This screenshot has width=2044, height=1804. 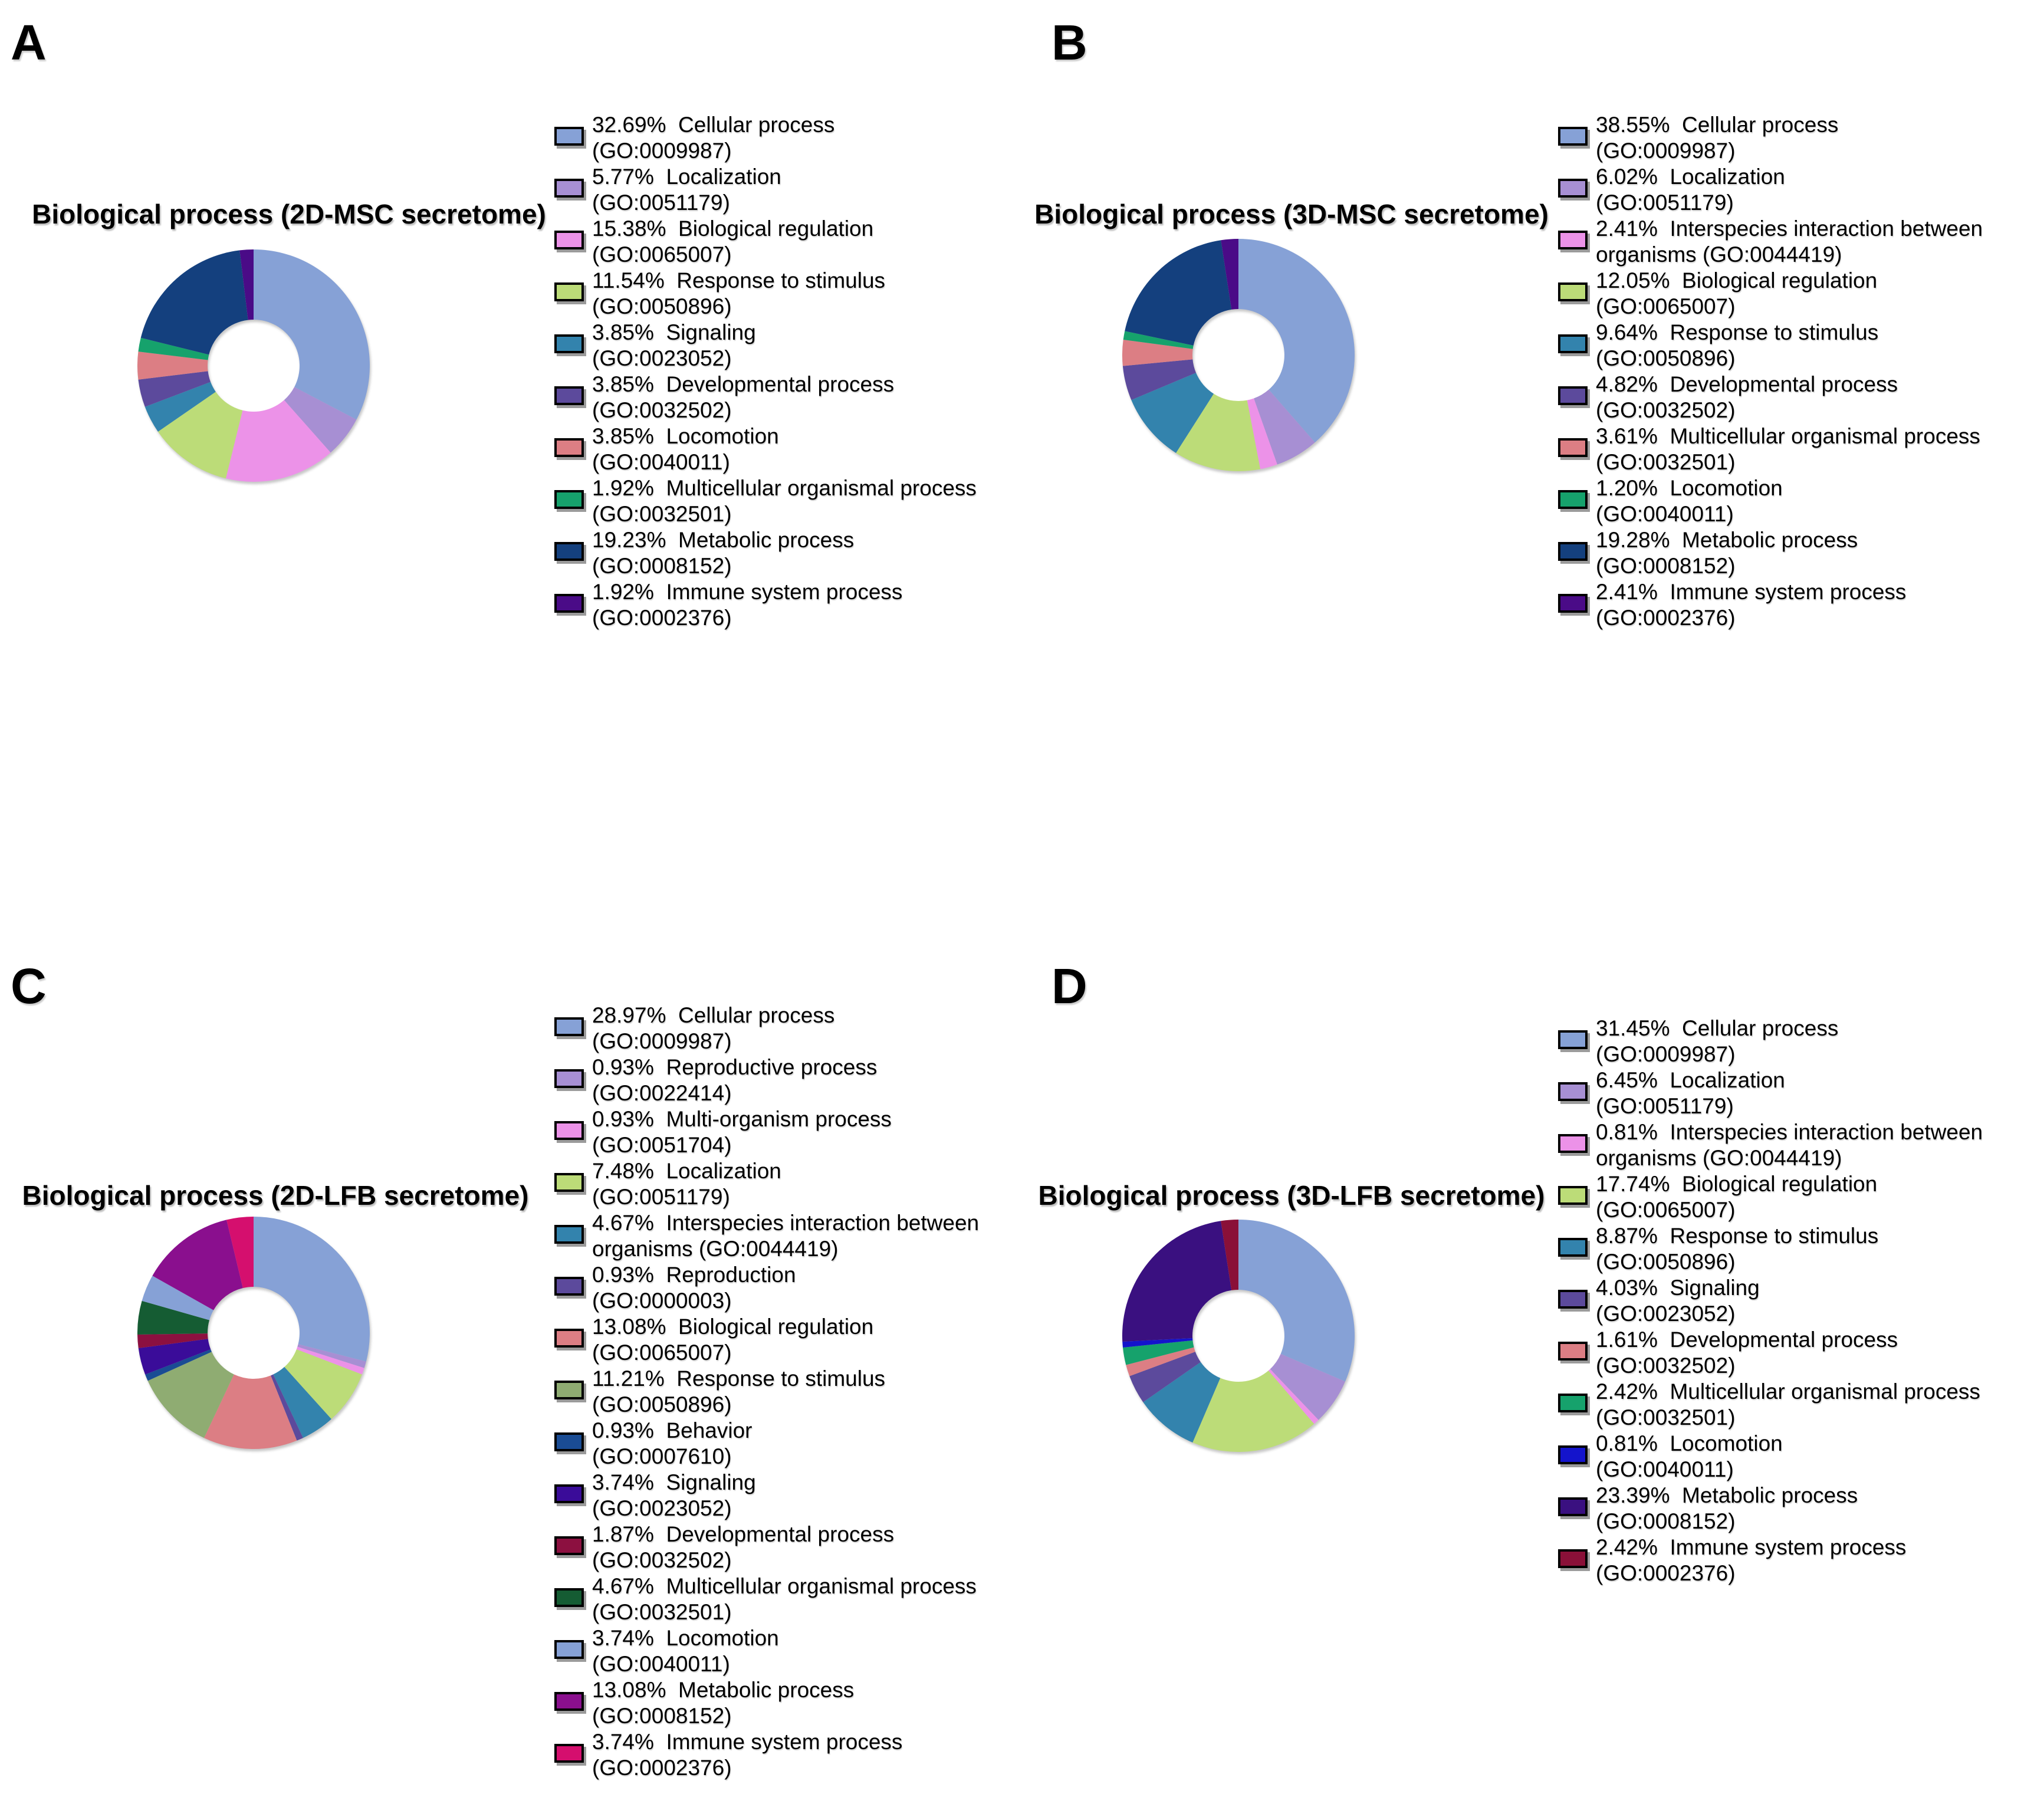 What do you see at coordinates (738, 294) in the screenshot?
I see `legend-label: 11.54% Response to stimulus (GO:0050896)` at bounding box center [738, 294].